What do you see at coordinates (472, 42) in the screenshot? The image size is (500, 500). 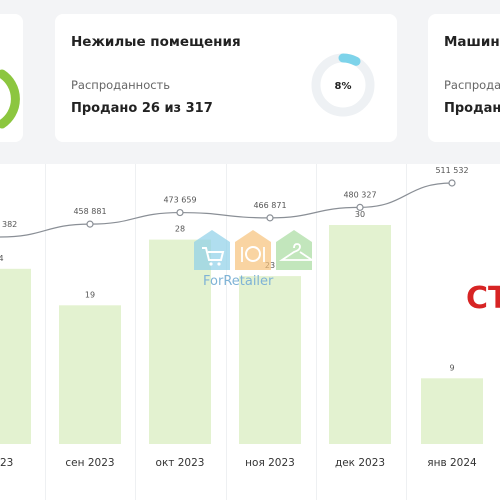 I see `card-title: Машино` at bounding box center [472, 42].